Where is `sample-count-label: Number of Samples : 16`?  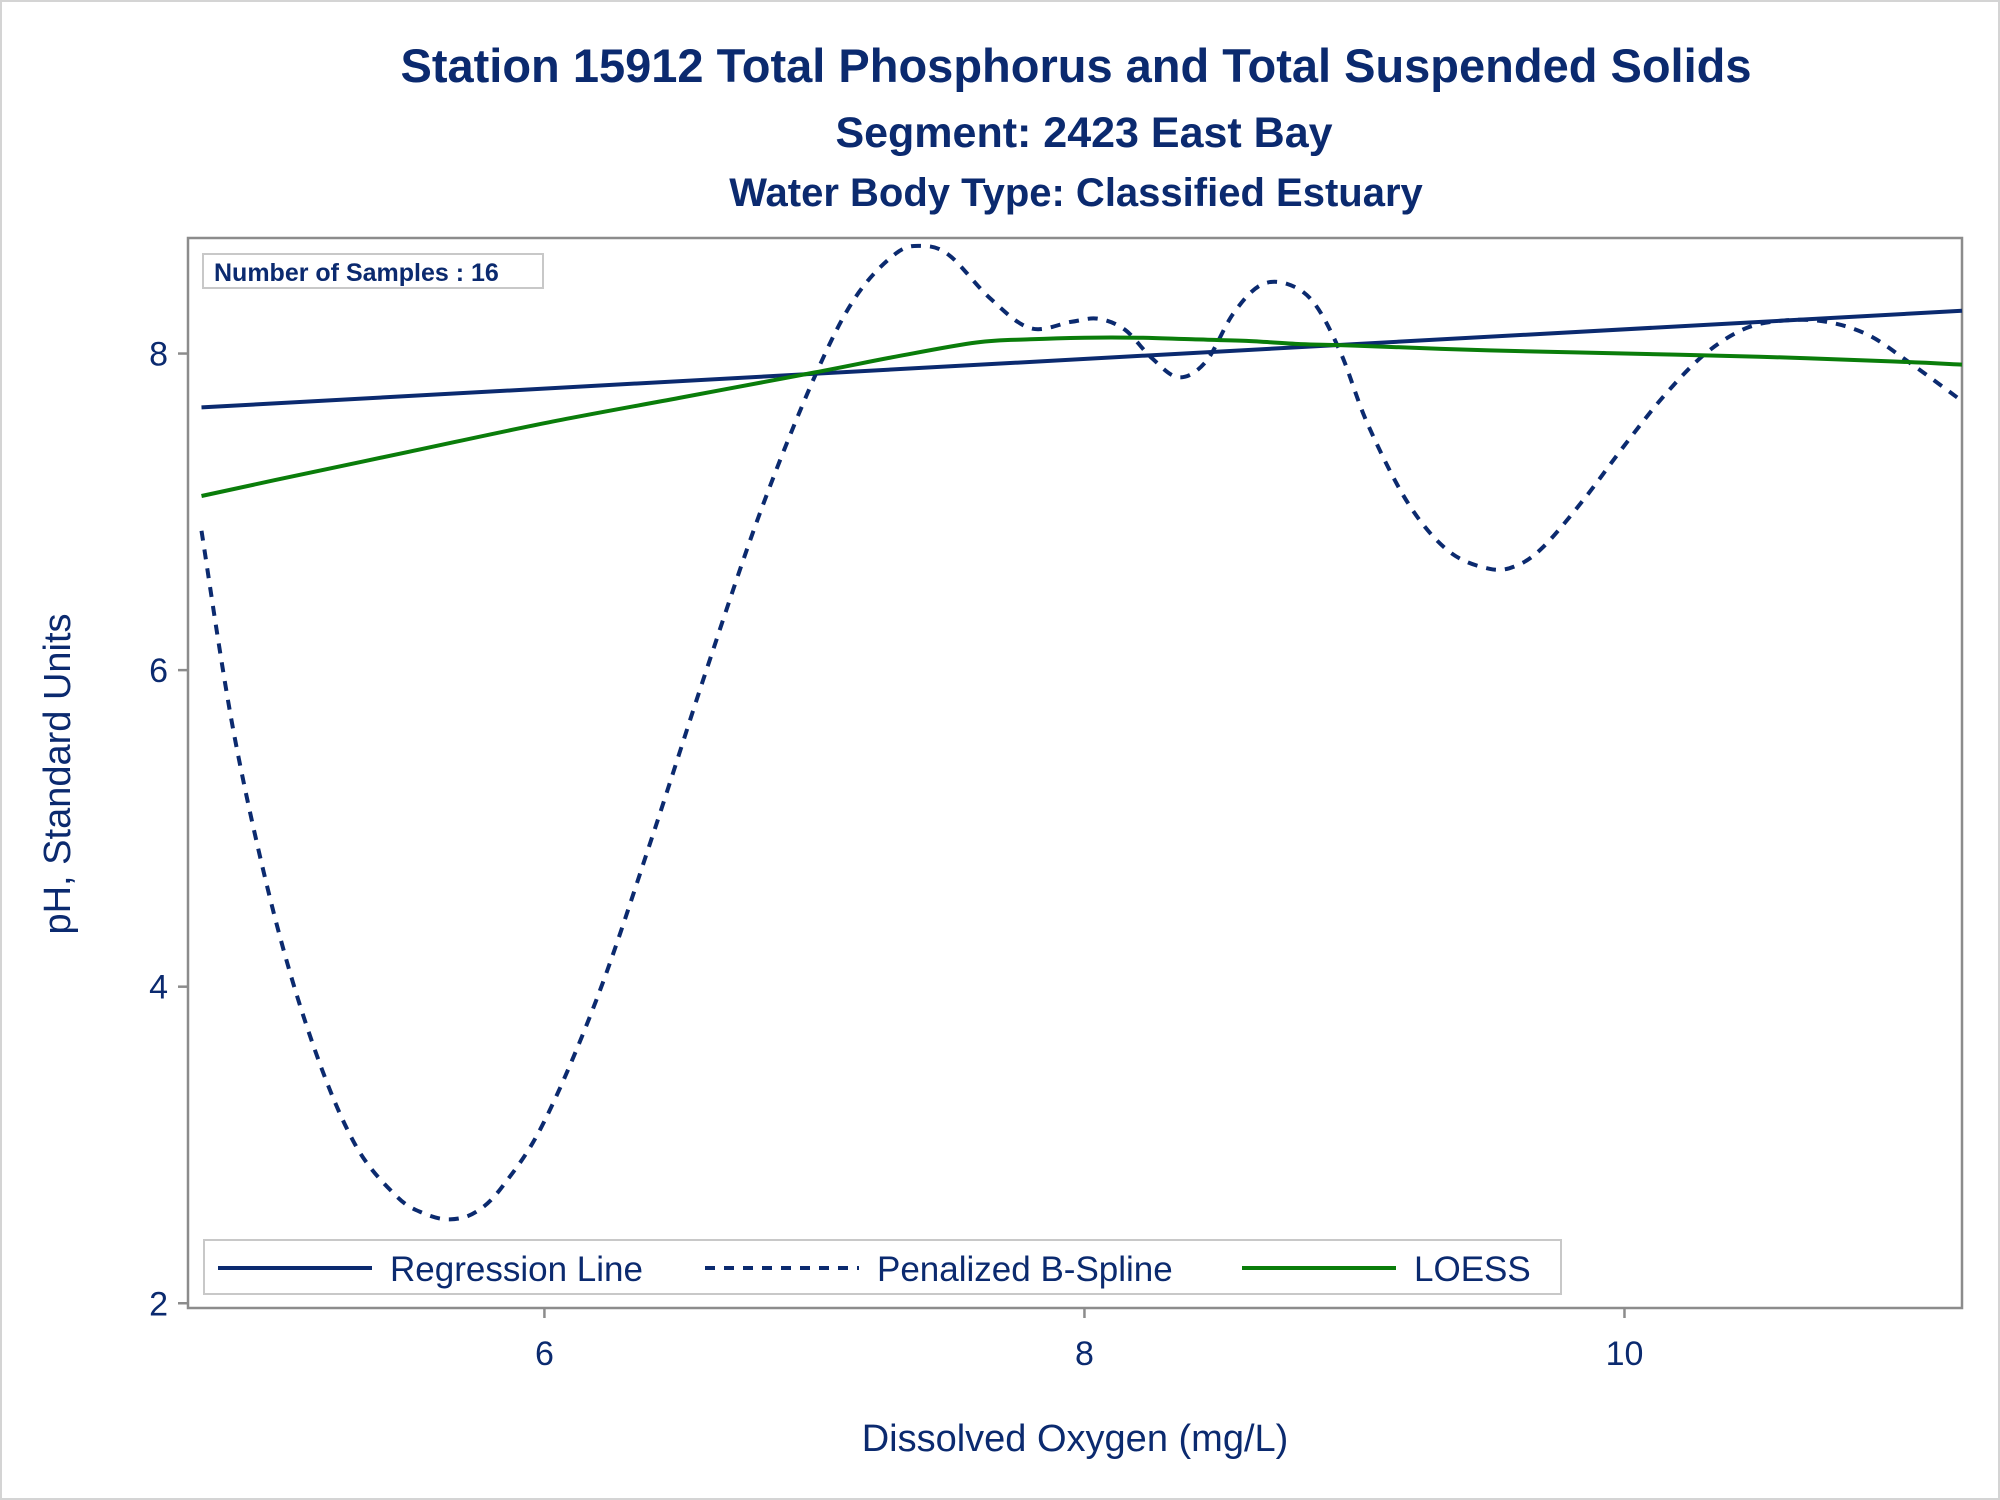 sample-count-label: Number of Samples : 16 is located at coordinates (356, 273).